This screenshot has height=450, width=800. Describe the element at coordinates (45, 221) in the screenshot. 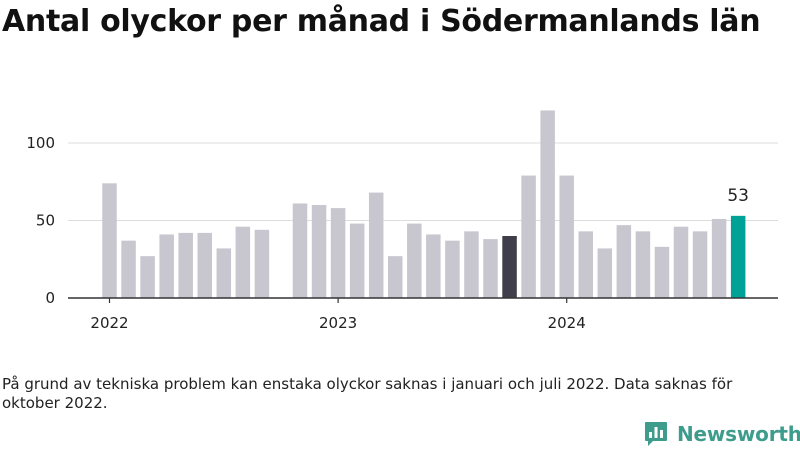

I see `y-tick-label: 50` at that location.